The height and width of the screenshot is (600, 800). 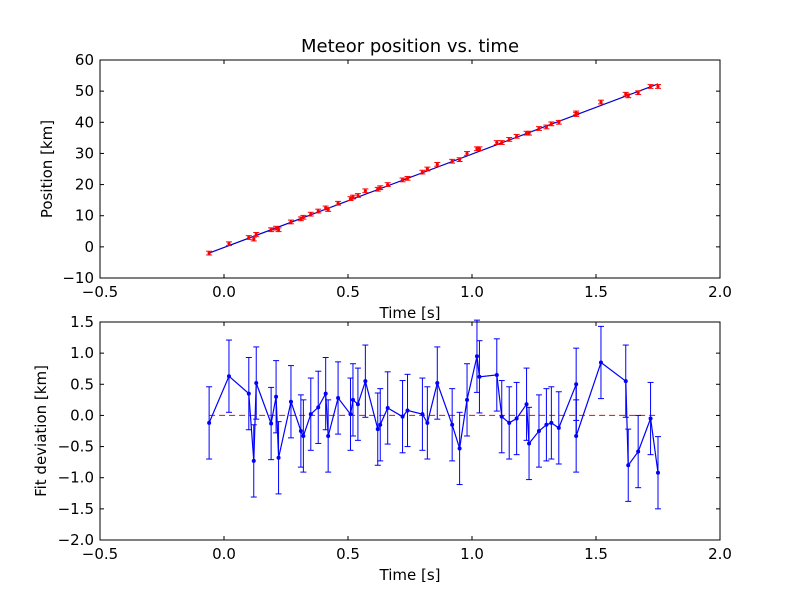 What do you see at coordinates (84, 122) in the screenshot?
I see `y-tick-label: 40` at bounding box center [84, 122].